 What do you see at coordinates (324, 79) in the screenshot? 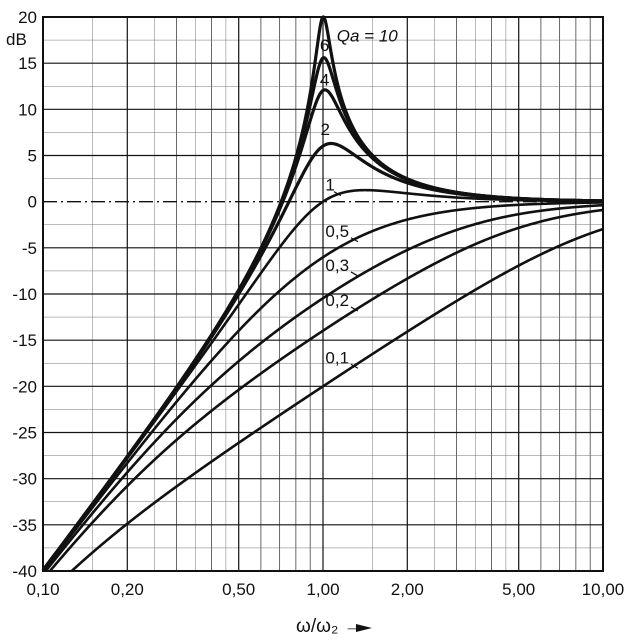
I see `curve-label-q-4: 4` at bounding box center [324, 79].